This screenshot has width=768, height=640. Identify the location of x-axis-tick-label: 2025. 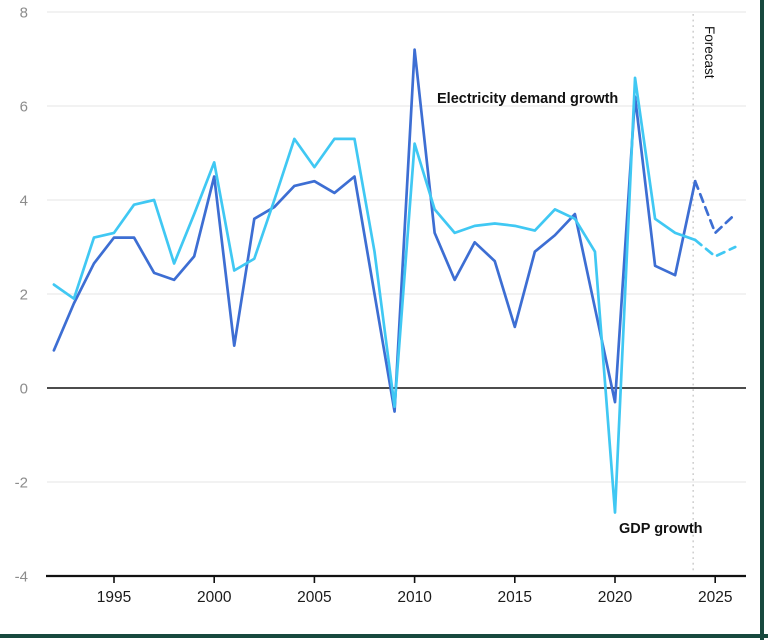
(715, 597).